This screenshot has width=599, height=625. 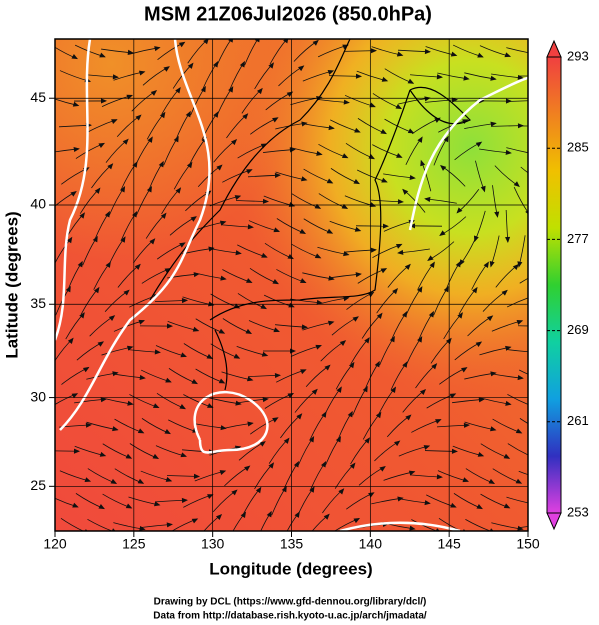 What do you see at coordinates (38, 396) in the screenshot?
I see `y-tick-label: 30` at bounding box center [38, 396].